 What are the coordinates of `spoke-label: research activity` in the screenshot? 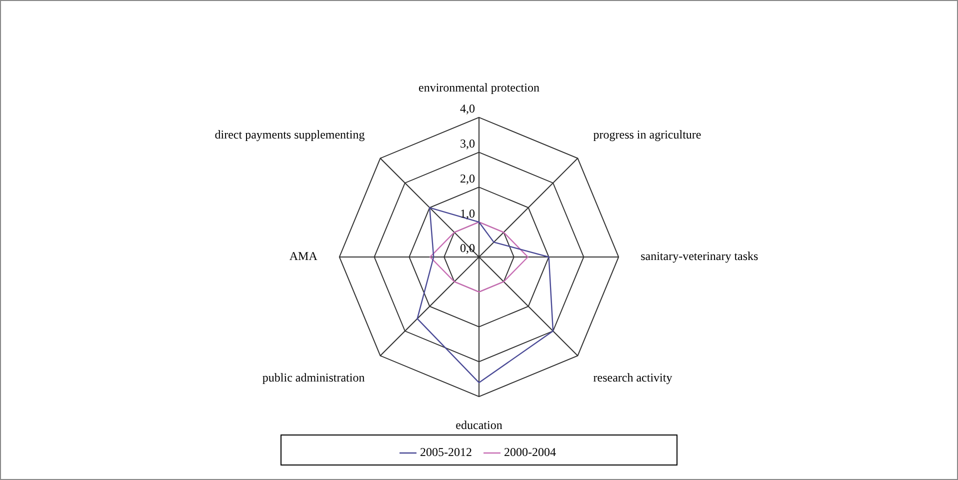 It's located at (632, 377).